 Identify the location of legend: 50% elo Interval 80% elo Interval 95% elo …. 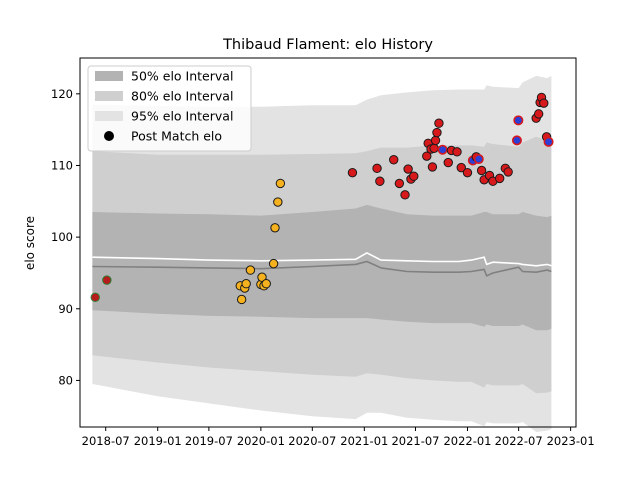
(169, 108).